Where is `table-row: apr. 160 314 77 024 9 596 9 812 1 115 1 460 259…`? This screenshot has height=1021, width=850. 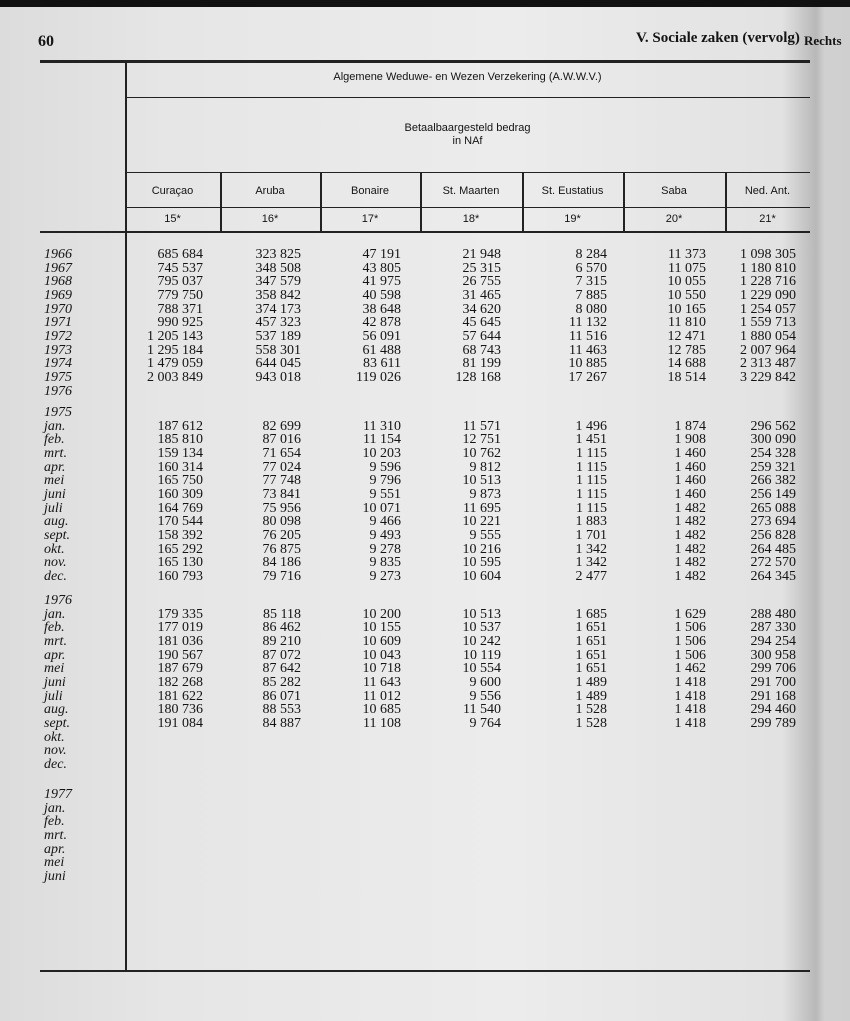 table-row: apr. 160 314 77 024 9 596 9 812 1 115 1 460 259… is located at coordinates (405, 467).